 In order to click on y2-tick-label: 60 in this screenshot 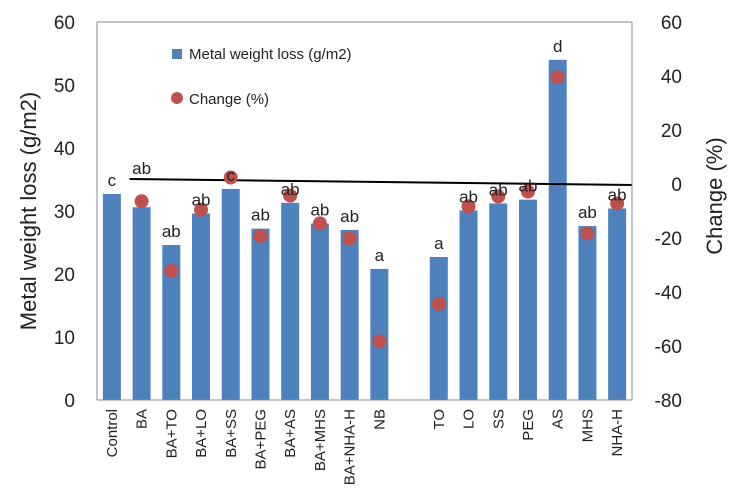, I will do `click(671, 23)`.